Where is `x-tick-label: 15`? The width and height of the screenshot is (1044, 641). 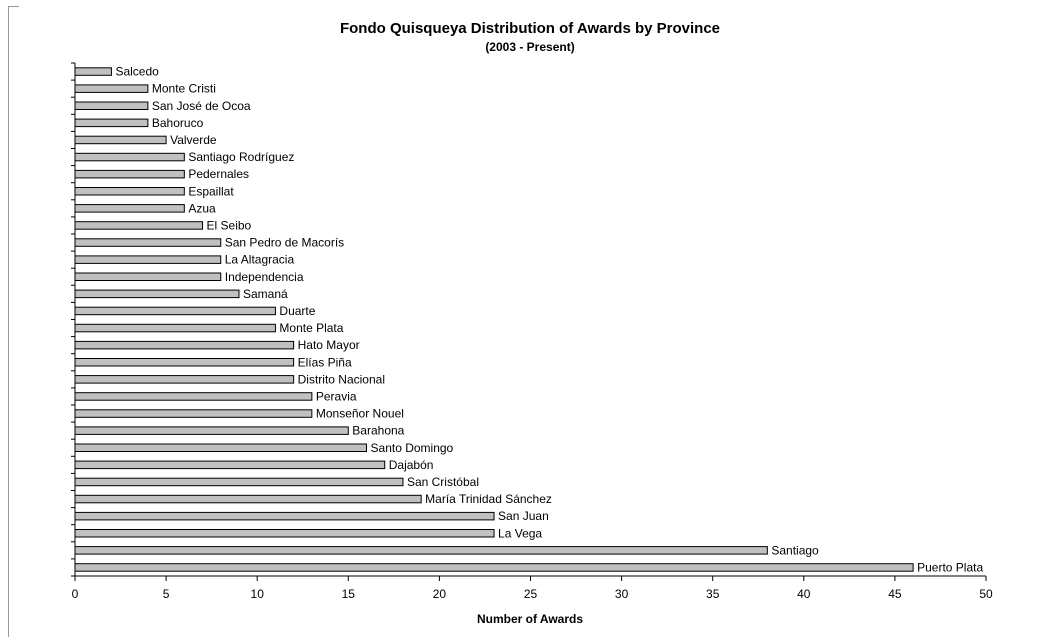 x-tick-label: 15 is located at coordinates (349, 594).